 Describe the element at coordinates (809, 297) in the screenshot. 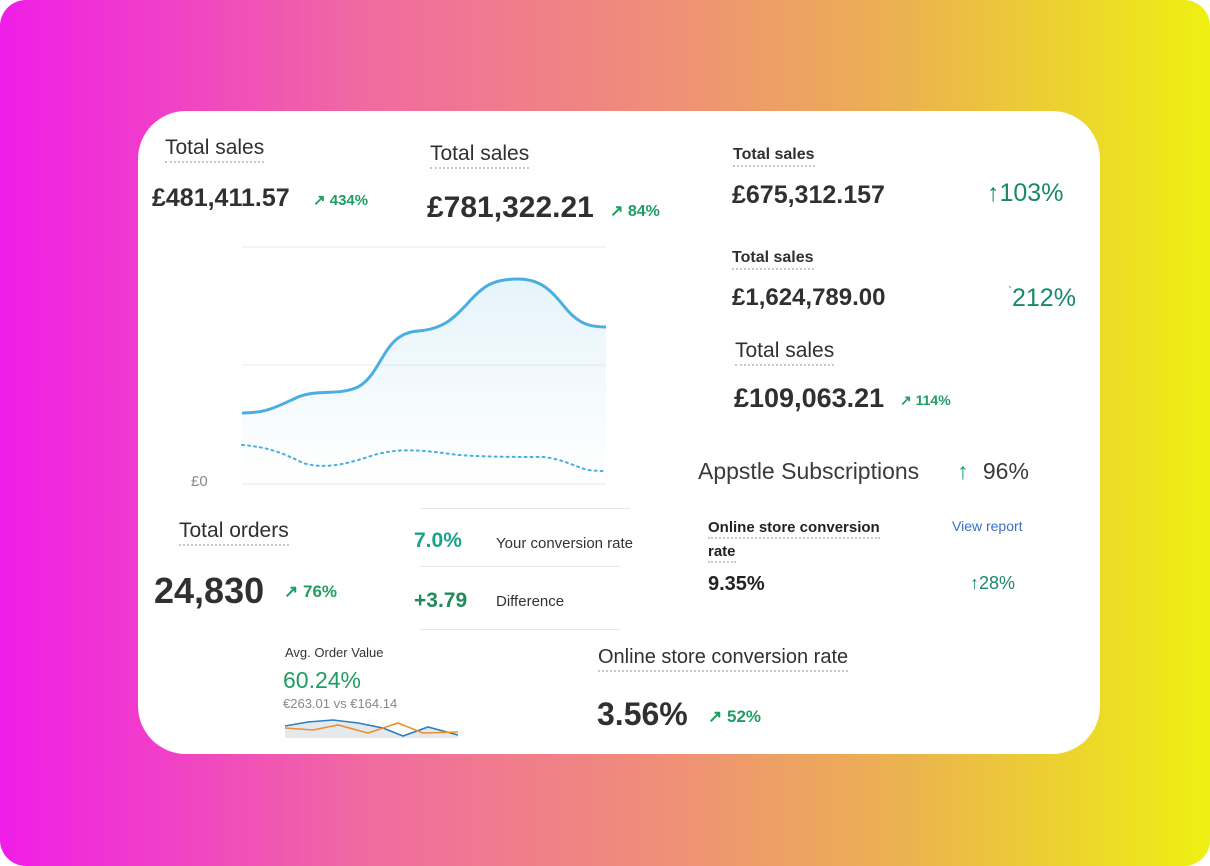

I see `sales4-value: £1,624,789.00` at that location.